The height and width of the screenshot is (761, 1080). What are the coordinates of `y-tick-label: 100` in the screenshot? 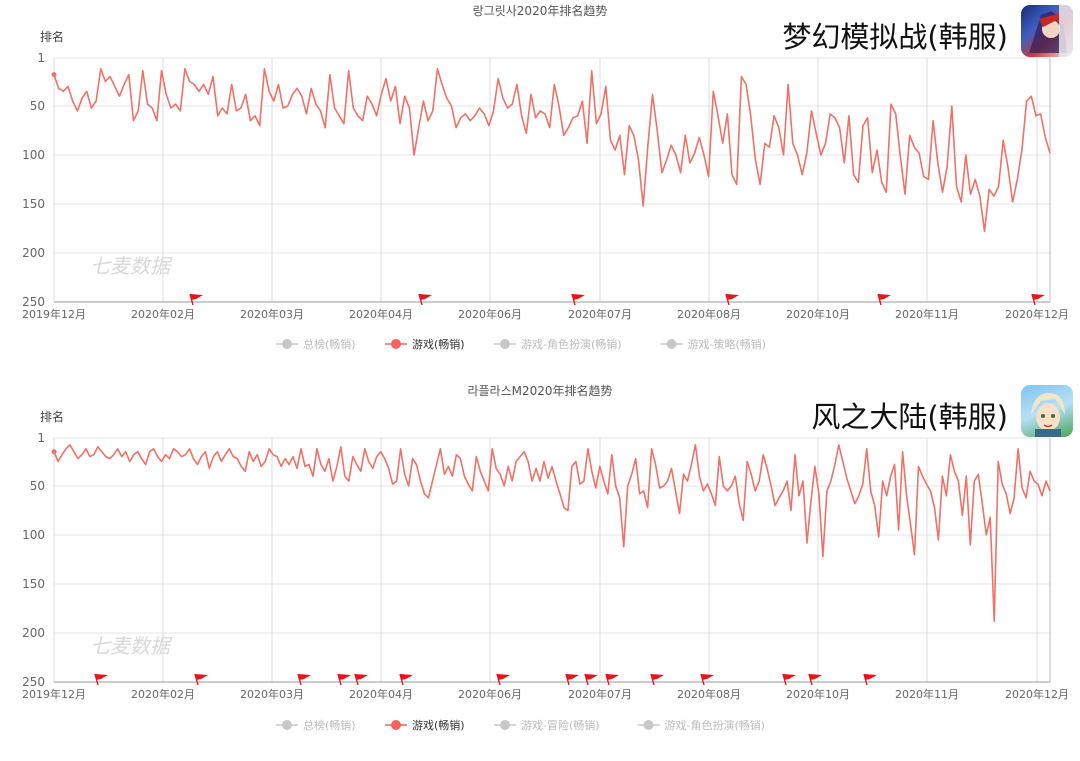 It's located at (33, 155).